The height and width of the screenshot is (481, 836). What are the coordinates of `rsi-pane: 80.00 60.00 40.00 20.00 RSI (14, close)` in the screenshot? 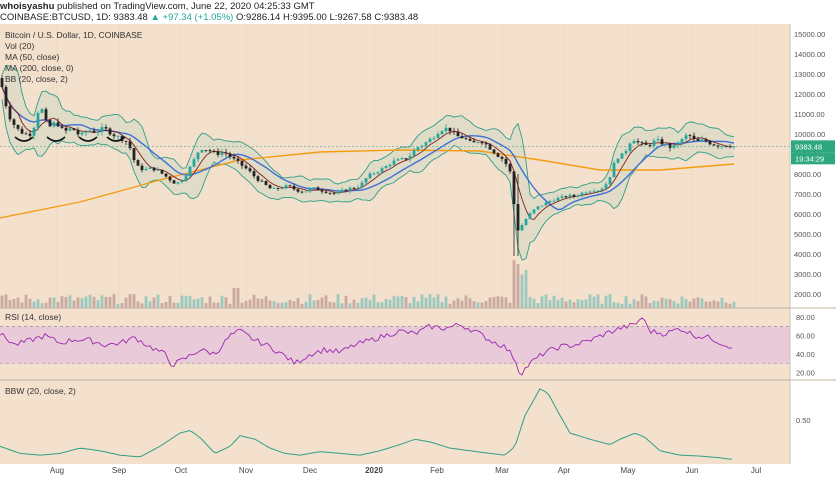 It's located at (407, 344).